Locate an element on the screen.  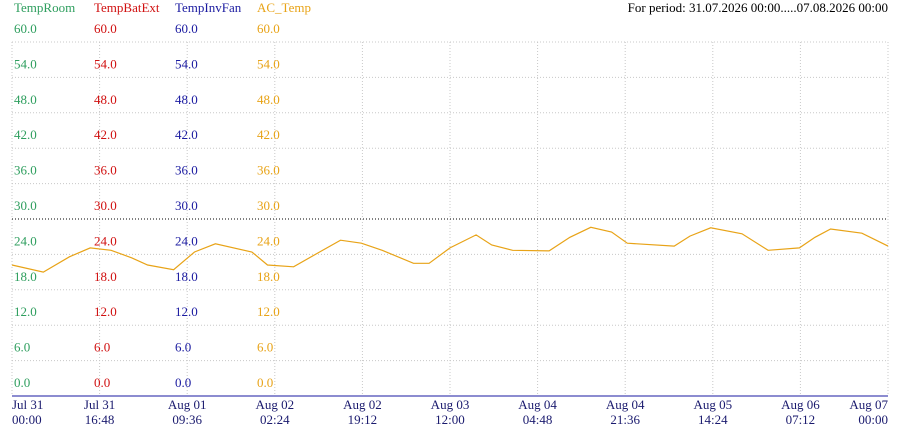
x-tick-label: Aug 04 21:36 is located at coordinates (625, 412).